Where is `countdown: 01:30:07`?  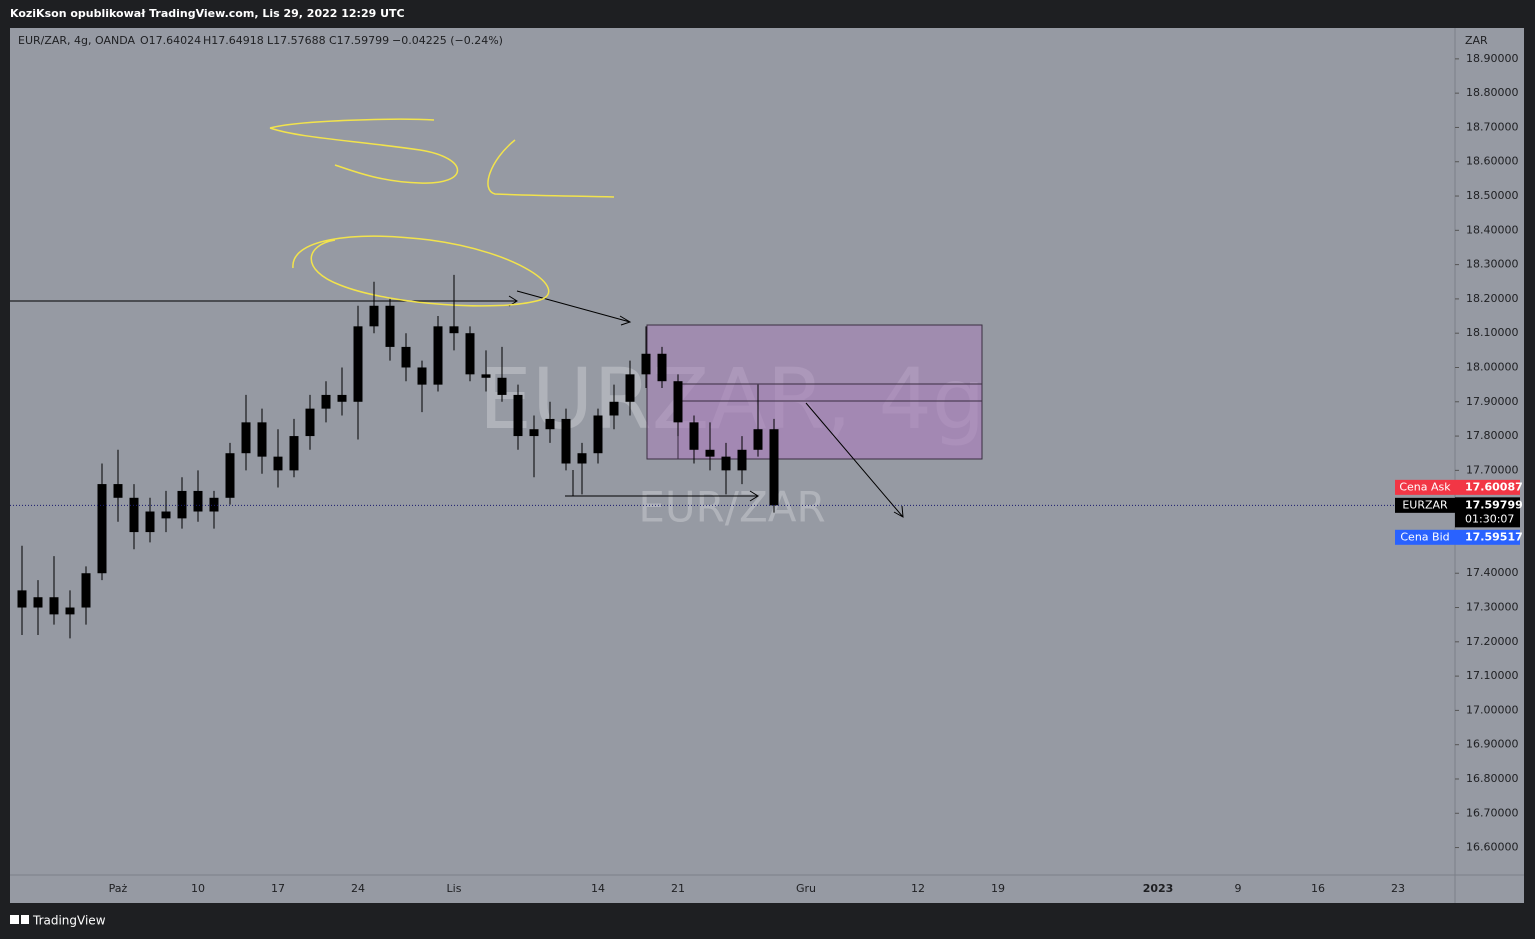
countdown: 01:30:07 is located at coordinates (1489, 518).